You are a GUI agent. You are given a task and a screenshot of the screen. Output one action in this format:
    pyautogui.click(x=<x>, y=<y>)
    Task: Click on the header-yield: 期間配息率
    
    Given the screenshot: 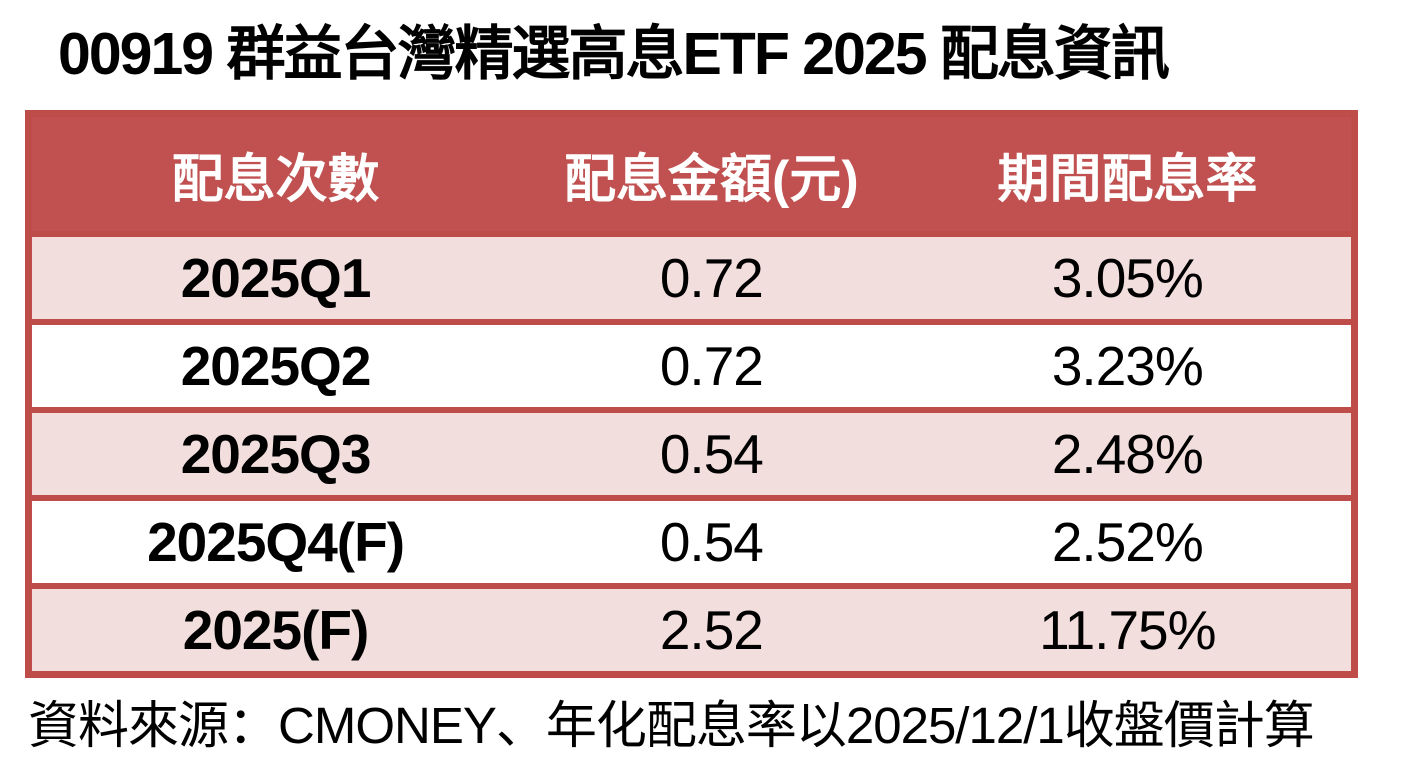 What is the action you would take?
    pyautogui.click(x=1129, y=173)
    